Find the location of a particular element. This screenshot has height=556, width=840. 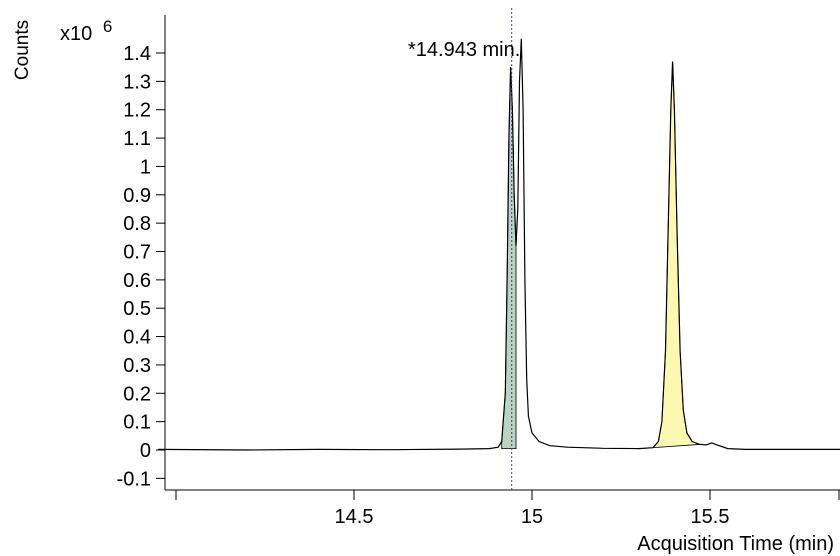

y-tick-label: 0.4 is located at coordinates (137, 338).